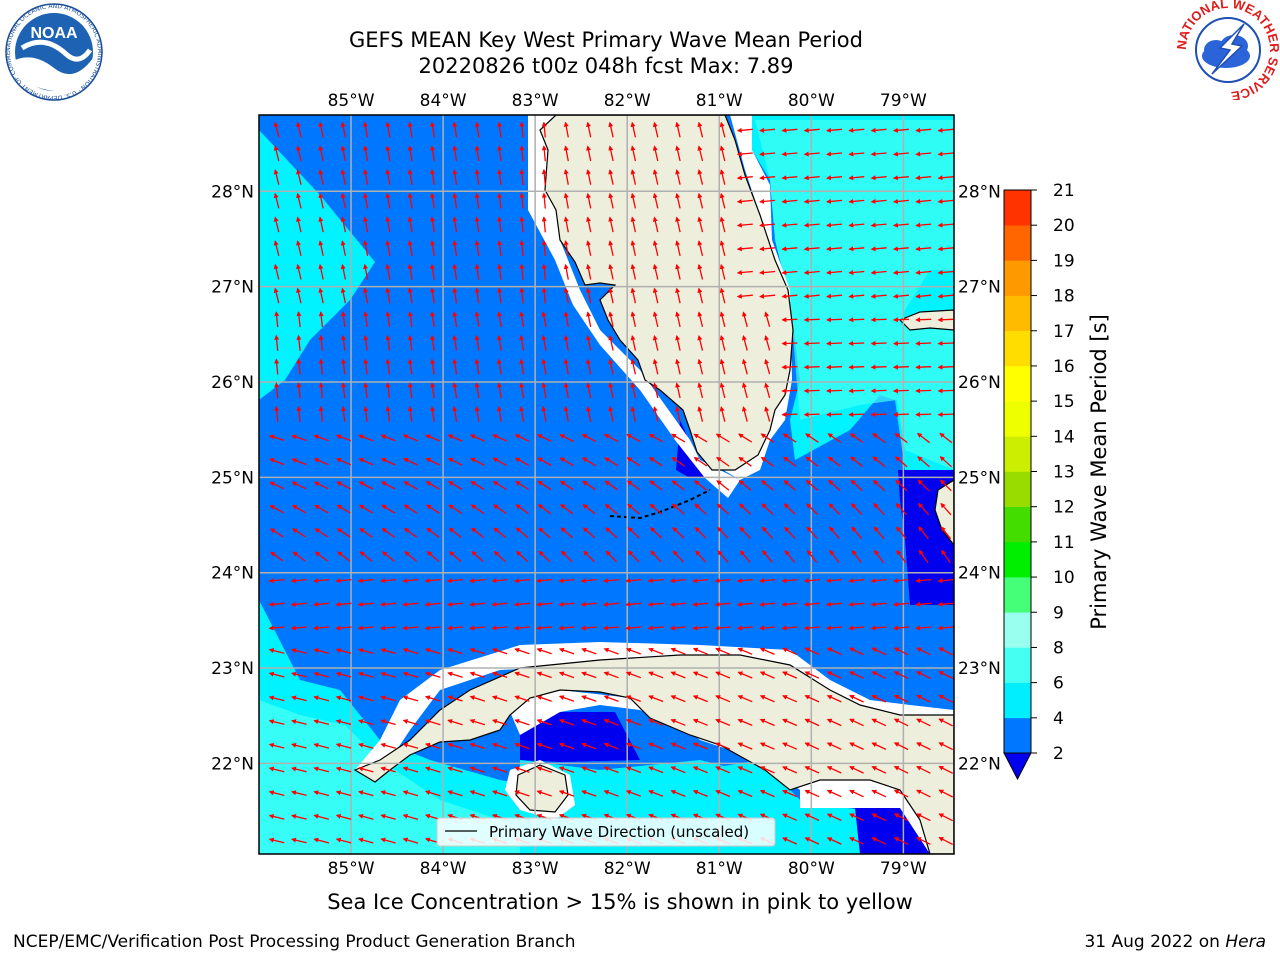  What do you see at coordinates (232, 478) in the screenshot?
I see `lat-label-left-3: 25°N` at bounding box center [232, 478].